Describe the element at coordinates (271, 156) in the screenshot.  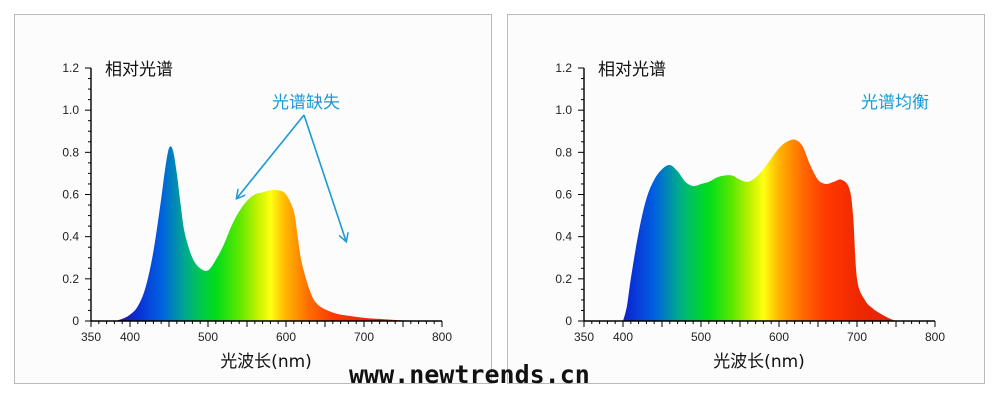
I see `arrow-line-left` at that location.